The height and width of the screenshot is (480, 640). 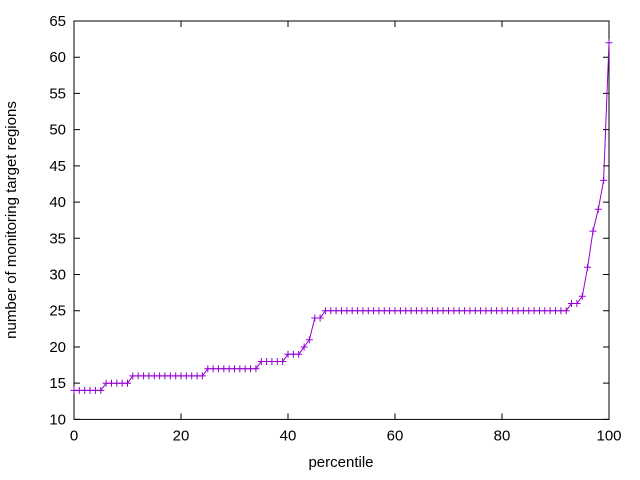 What do you see at coordinates (288, 435) in the screenshot?
I see `x-tick-label: 40` at bounding box center [288, 435].